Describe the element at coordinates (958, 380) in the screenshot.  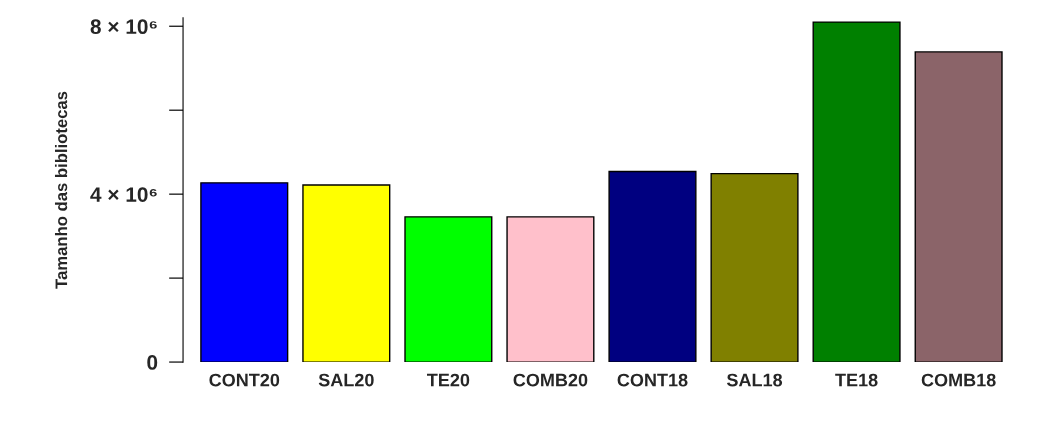
I see `x-tick-label: COMB18` at that location.